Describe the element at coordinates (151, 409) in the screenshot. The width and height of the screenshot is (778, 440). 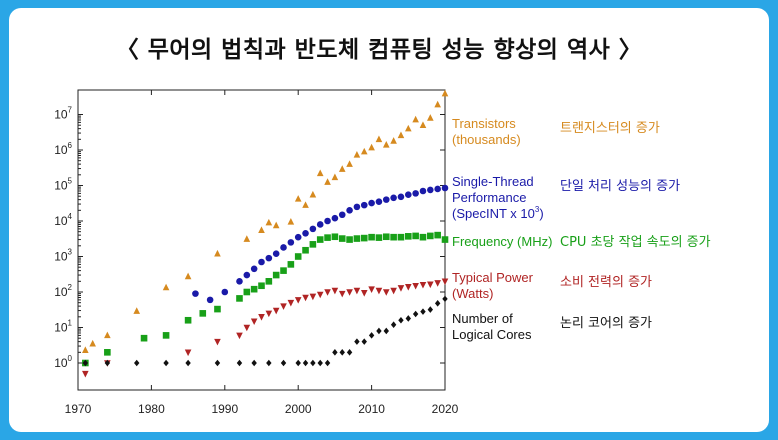
I see `x-tick-label: 1980` at that location.